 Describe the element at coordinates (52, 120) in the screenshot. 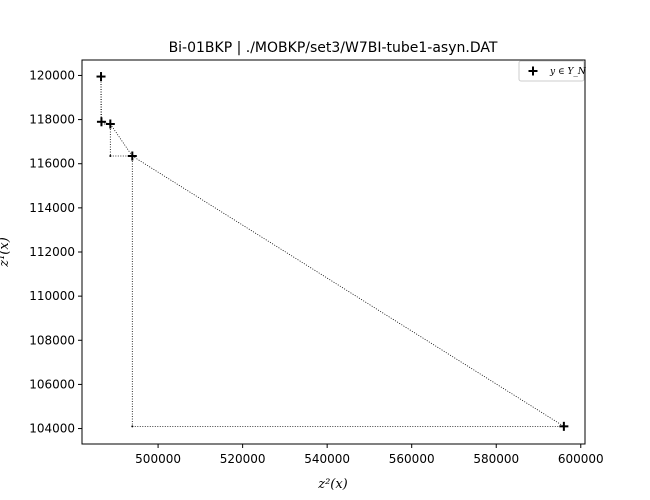

I see `y-tick-label: 118000` at that location.